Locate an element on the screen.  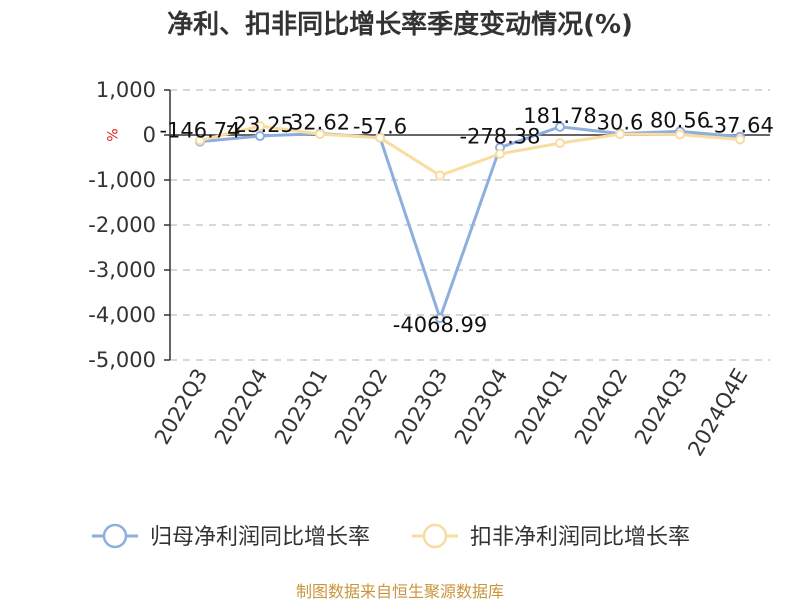
data-label: 30.6 is located at coordinates (620, 123).